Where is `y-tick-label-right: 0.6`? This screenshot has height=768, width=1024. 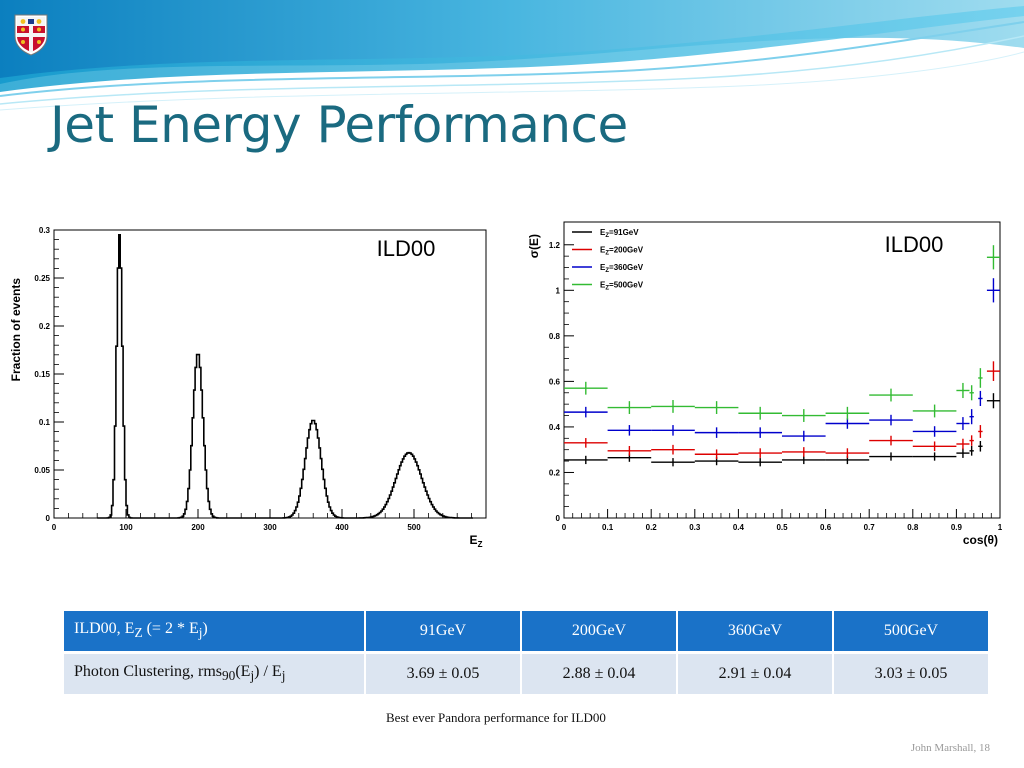 y-tick-label-right: 0.6 is located at coordinates (555, 381).